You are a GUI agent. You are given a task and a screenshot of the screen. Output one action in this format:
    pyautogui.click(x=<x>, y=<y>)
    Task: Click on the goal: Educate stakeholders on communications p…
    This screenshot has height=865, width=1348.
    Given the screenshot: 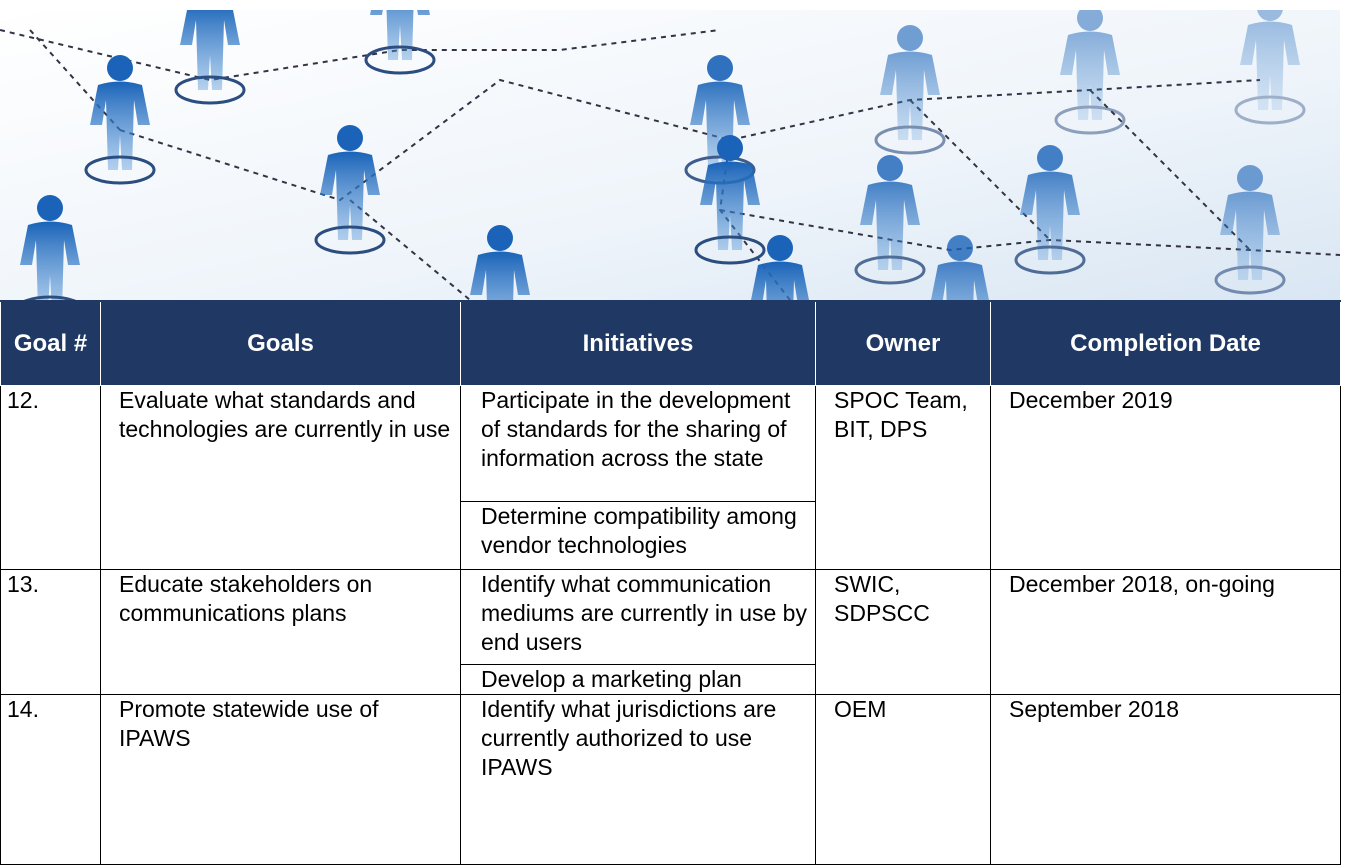 What is the action you would take?
    pyautogui.click(x=280, y=632)
    